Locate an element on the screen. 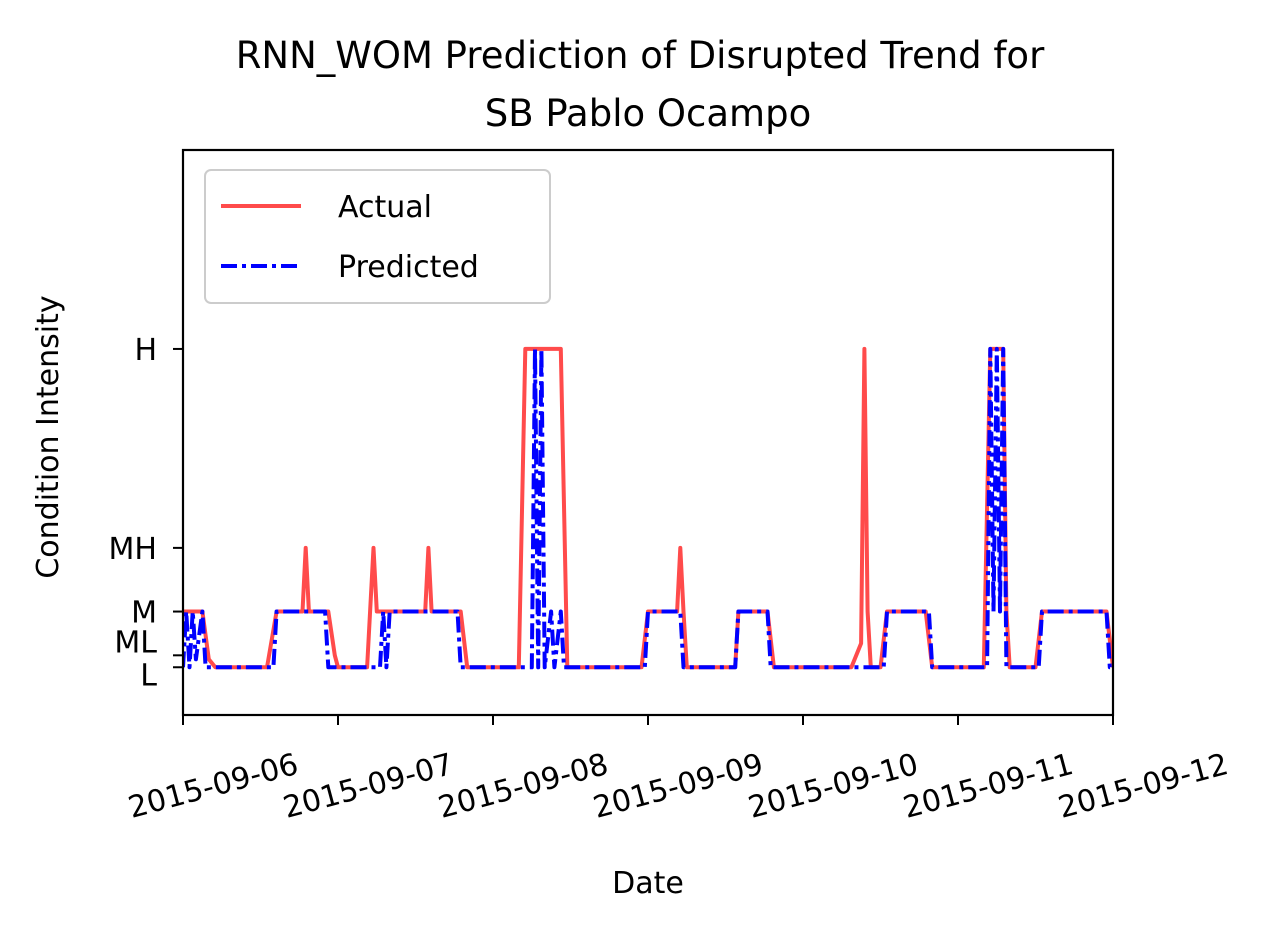 The height and width of the screenshot is (933, 1265). x-tick-label: 2015-09-06 is located at coordinates (213, 786).